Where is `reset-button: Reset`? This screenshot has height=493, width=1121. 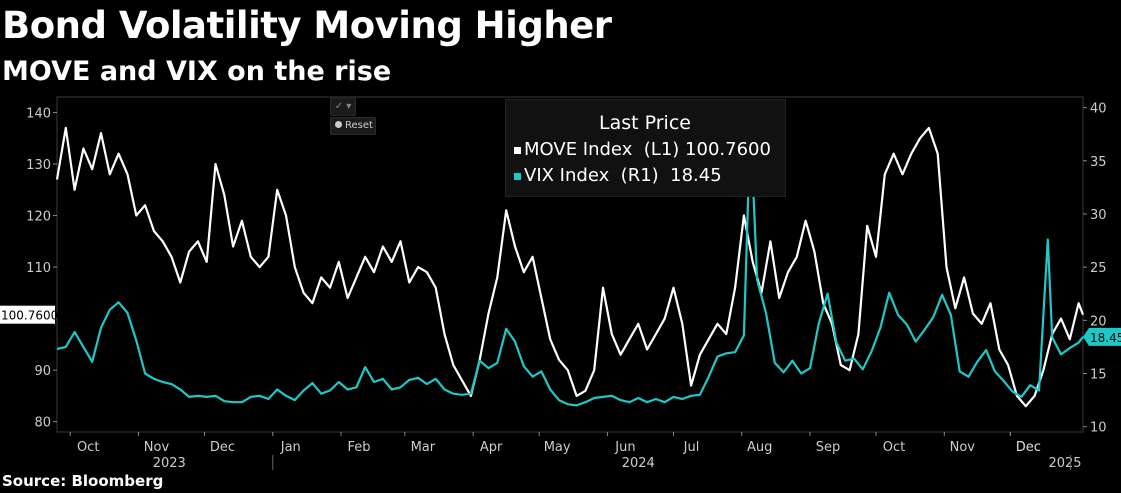
reset-button: Reset is located at coordinates (353, 126).